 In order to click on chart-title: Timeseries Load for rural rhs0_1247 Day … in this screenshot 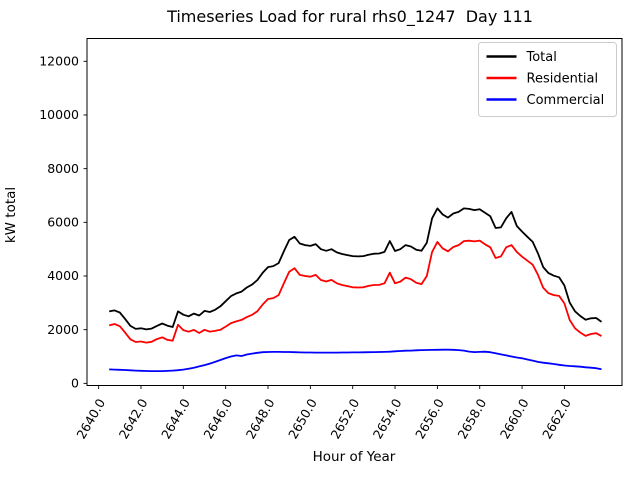, I will do `click(349, 17)`.